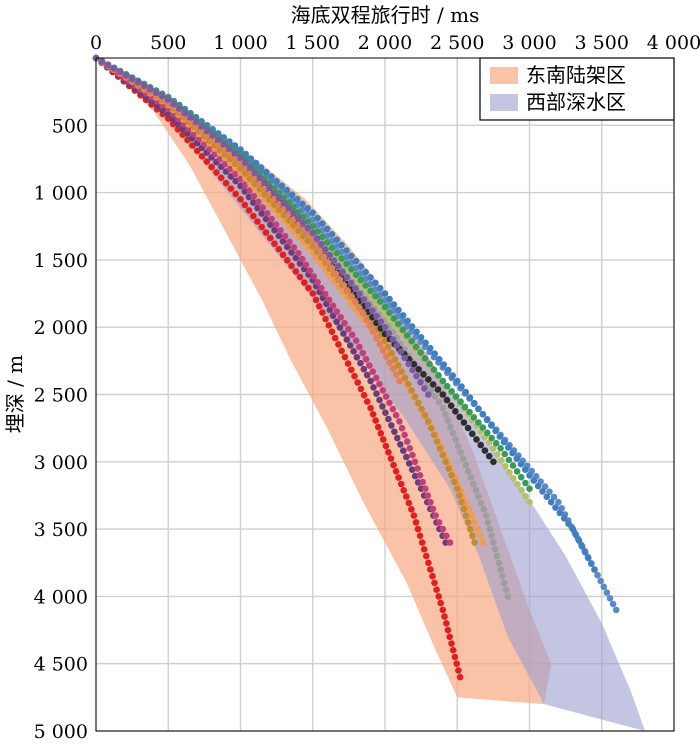 Image resolution: width=700 pixels, height=749 pixels. Describe the element at coordinates (168, 43) in the screenshot. I see `x-tick-label-1: 500` at that location.